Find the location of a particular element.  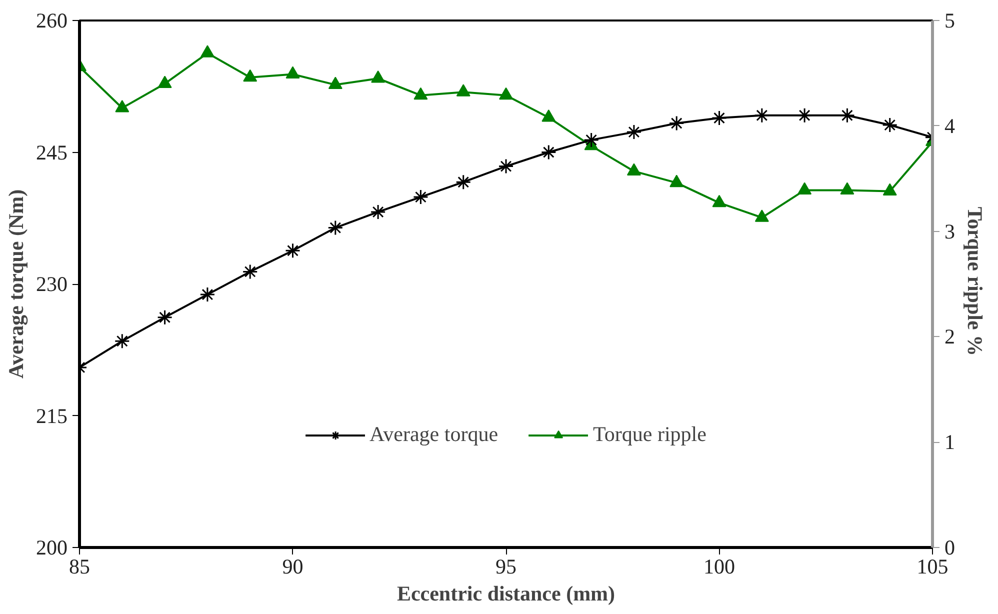

legend-label: Average torque is located at coordinates (434, 434).